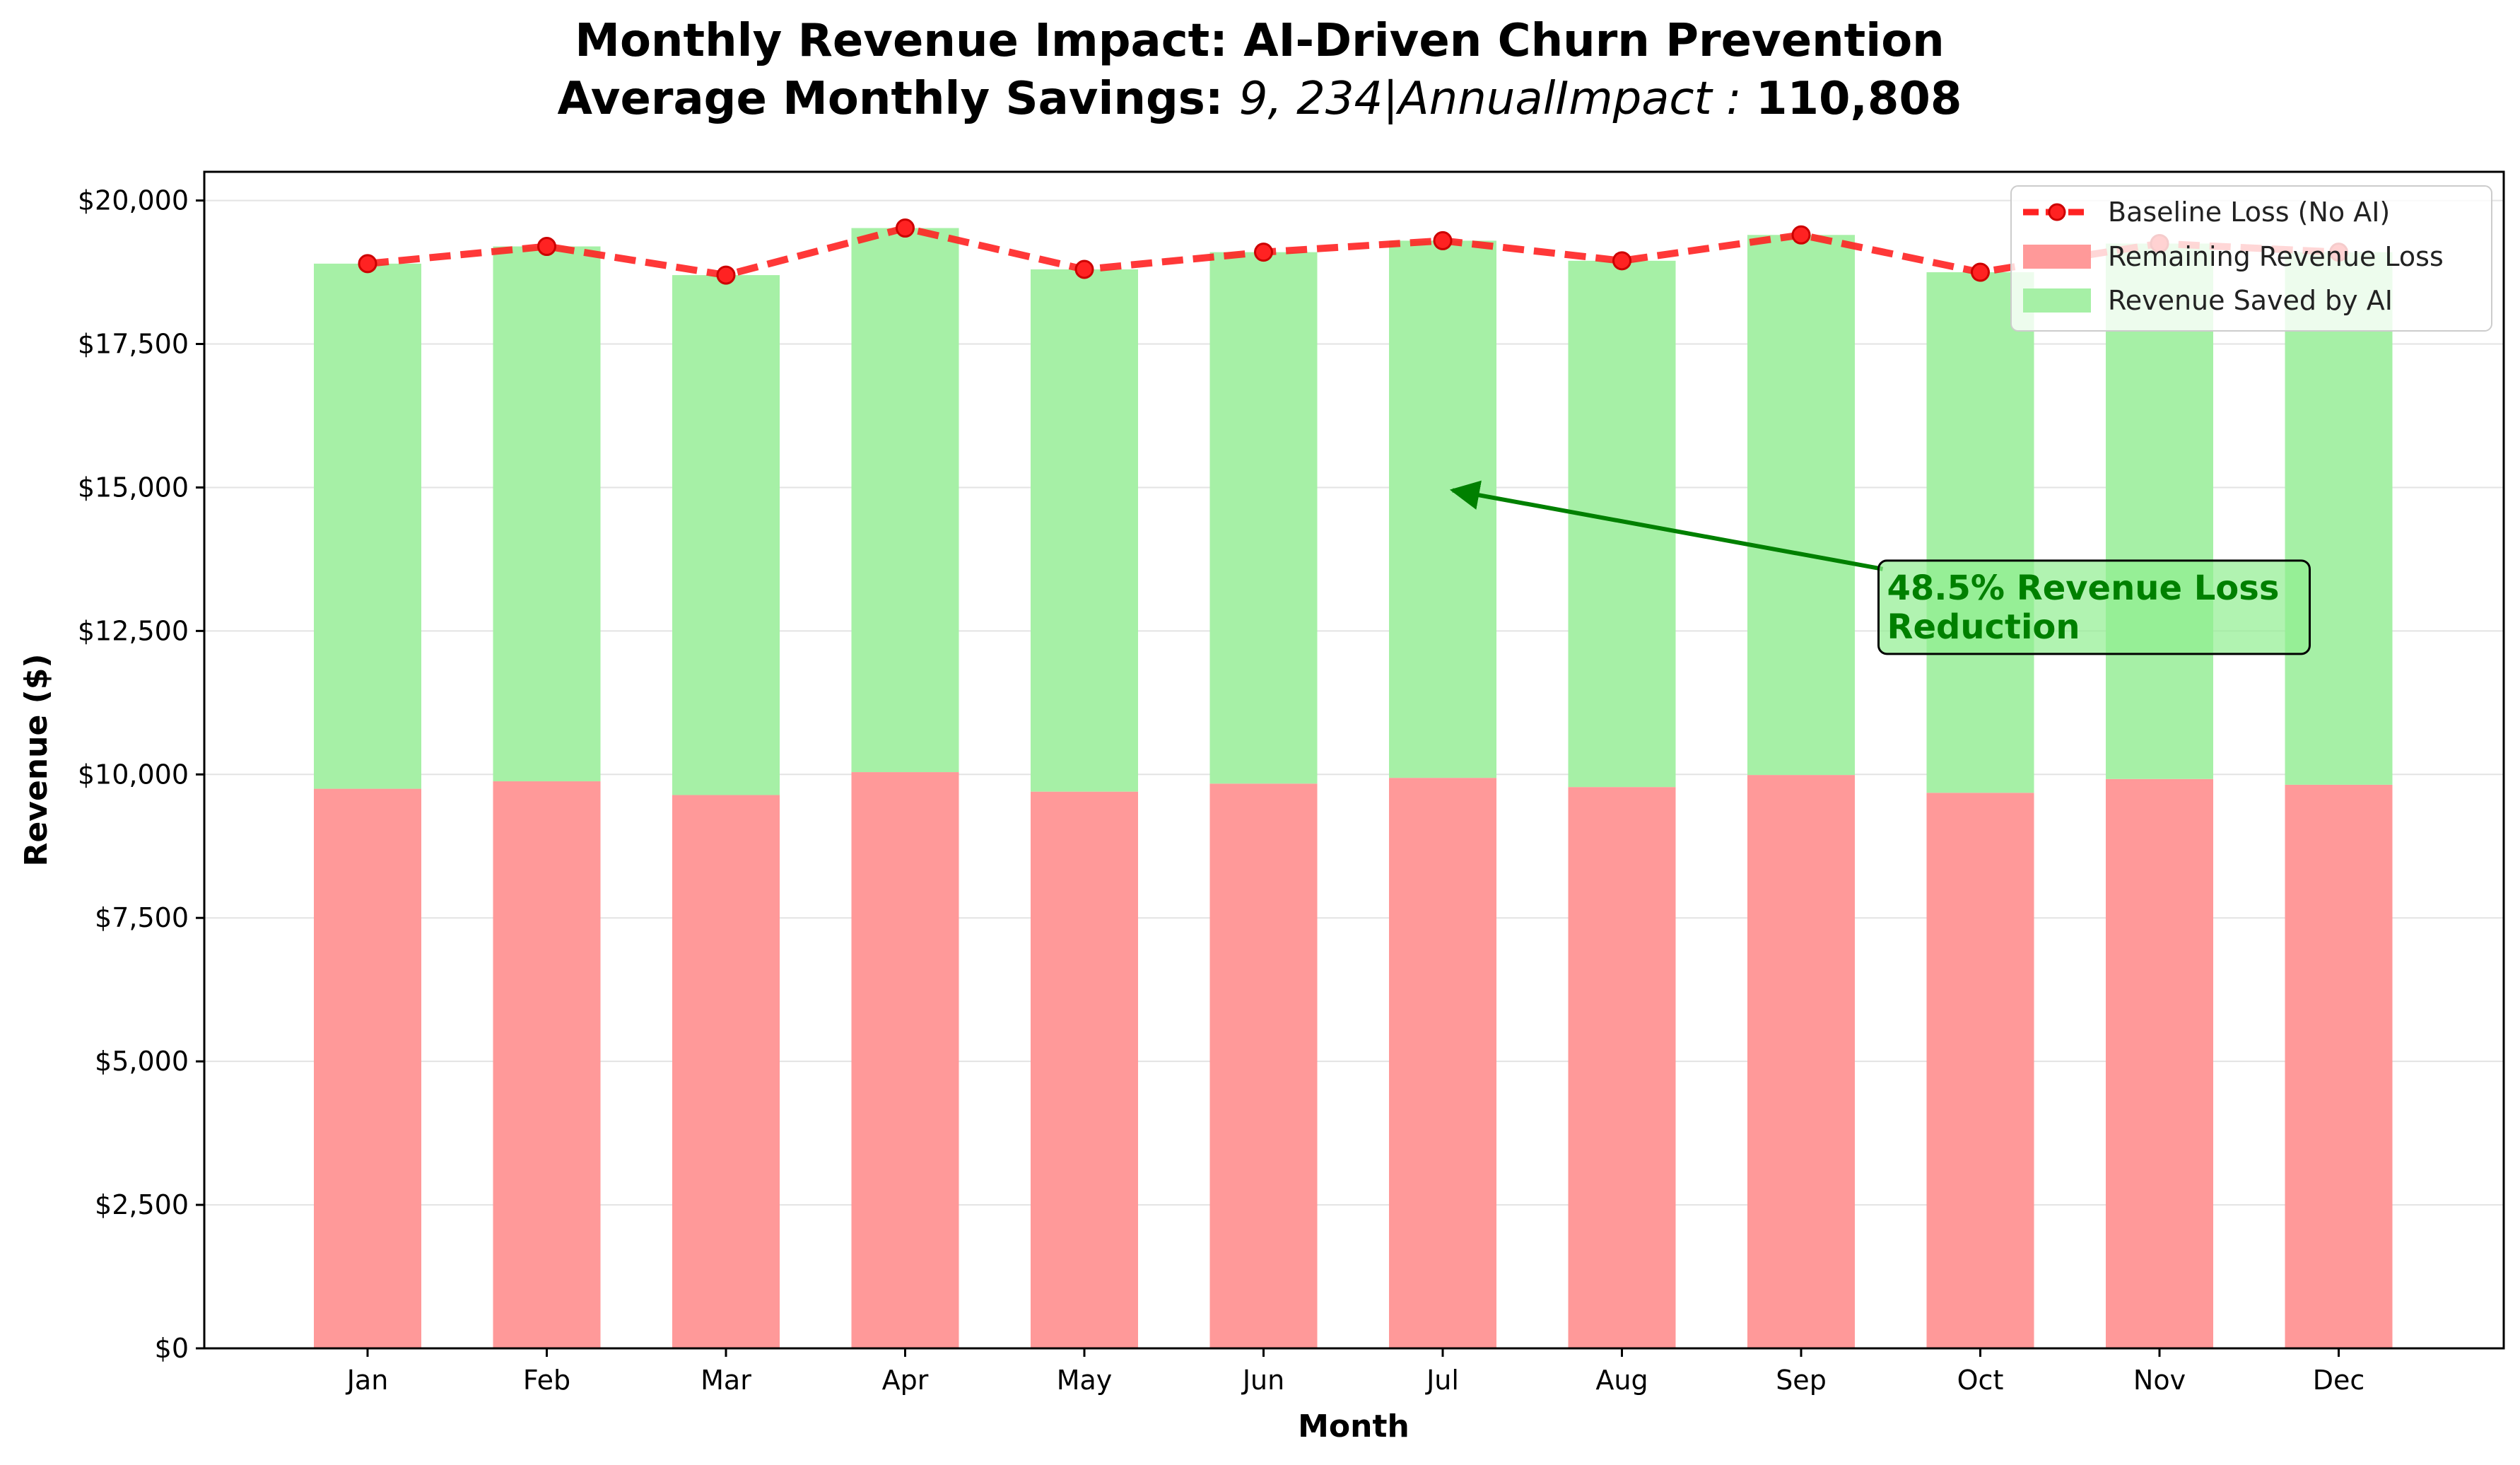 The height and width of the screenshot is (1465, 2520). I want to click on x-tick-label: Nov, so click(2159, 1380).